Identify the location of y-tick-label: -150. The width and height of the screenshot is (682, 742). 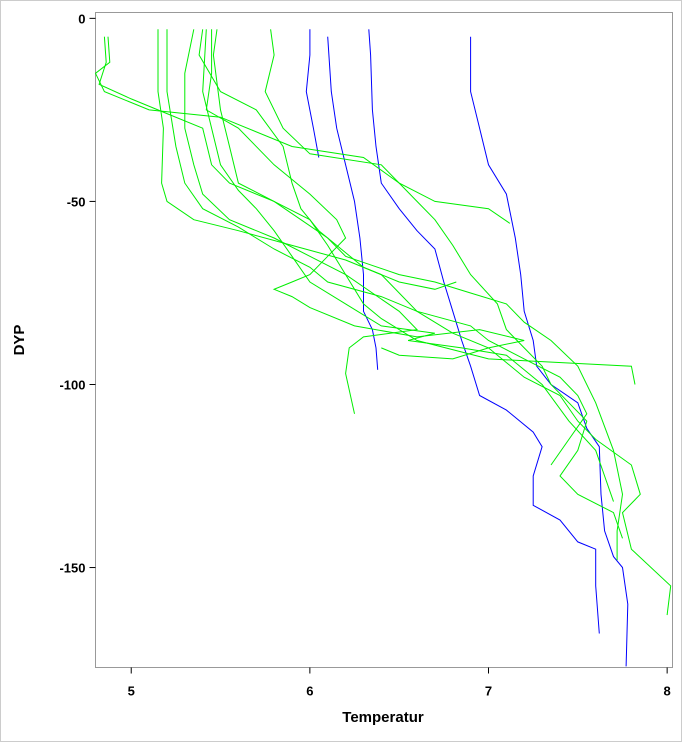
(72, 568).